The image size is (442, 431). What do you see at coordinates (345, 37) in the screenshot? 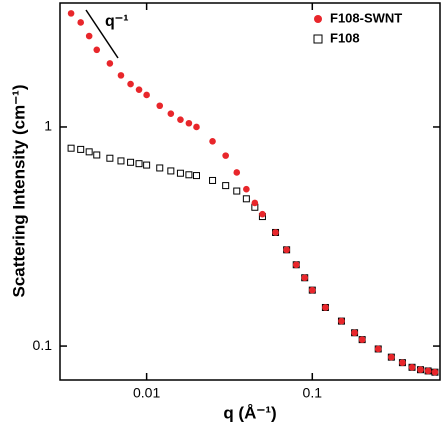
I see `legend-label: F108` at bounding box center [345, 37].